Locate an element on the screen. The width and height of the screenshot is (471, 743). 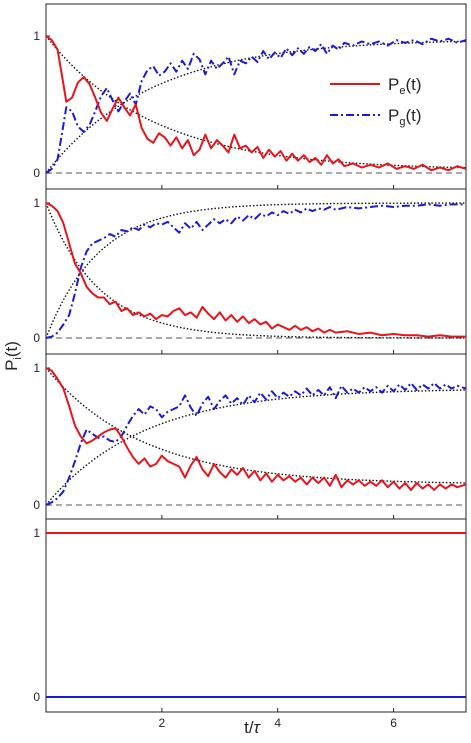
panel-3-fit-pe is located at coordinates (256, 425).